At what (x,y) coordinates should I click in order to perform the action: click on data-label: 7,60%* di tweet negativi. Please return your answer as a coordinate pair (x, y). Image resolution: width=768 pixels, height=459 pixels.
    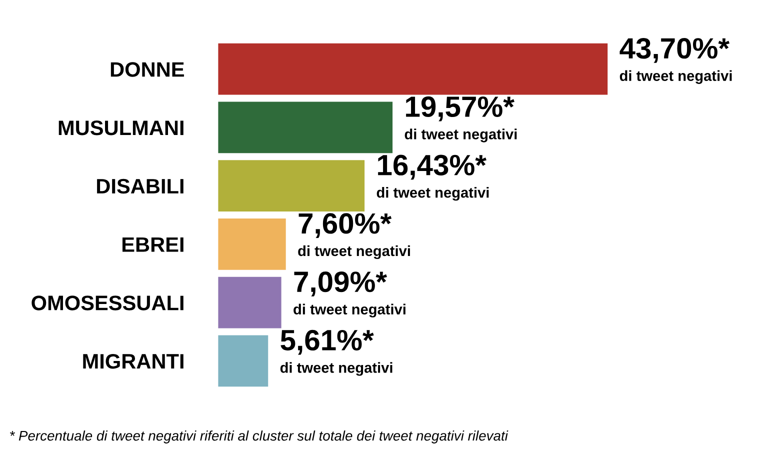
    Looking at the image, I should click on (354, 236).